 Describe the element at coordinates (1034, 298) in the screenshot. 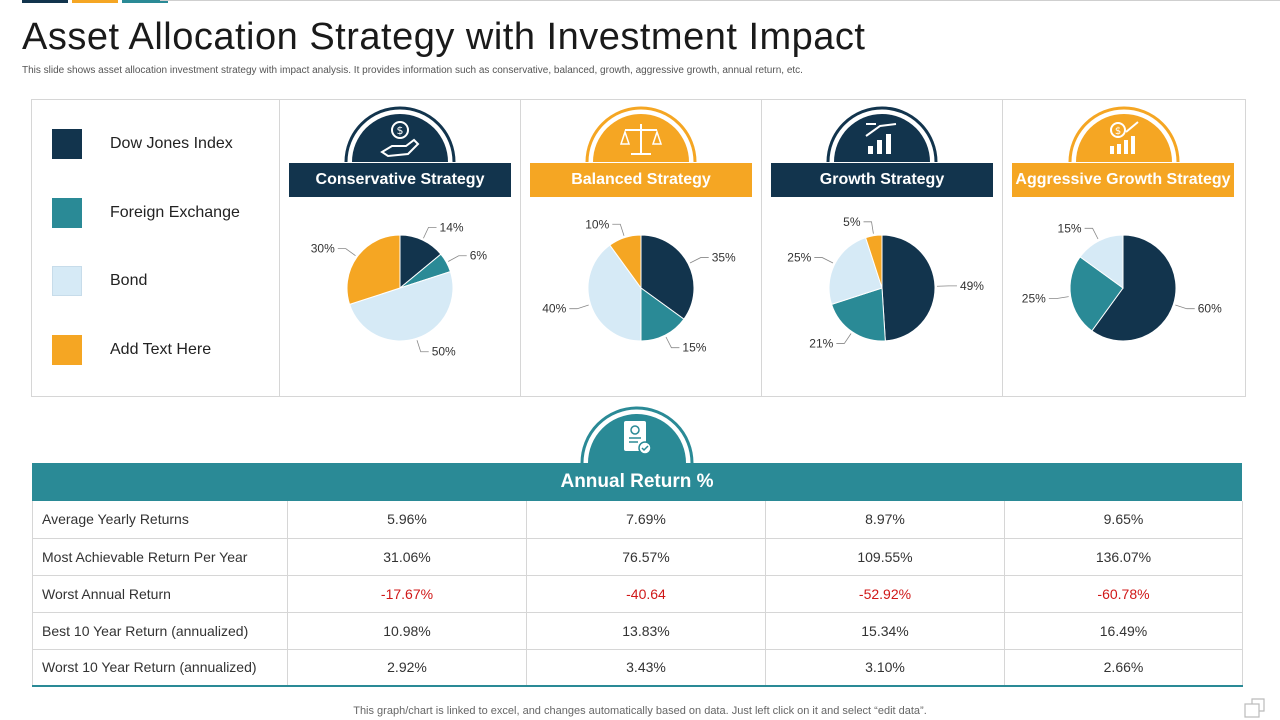

I see `pie-data-label: 25%` at that location.